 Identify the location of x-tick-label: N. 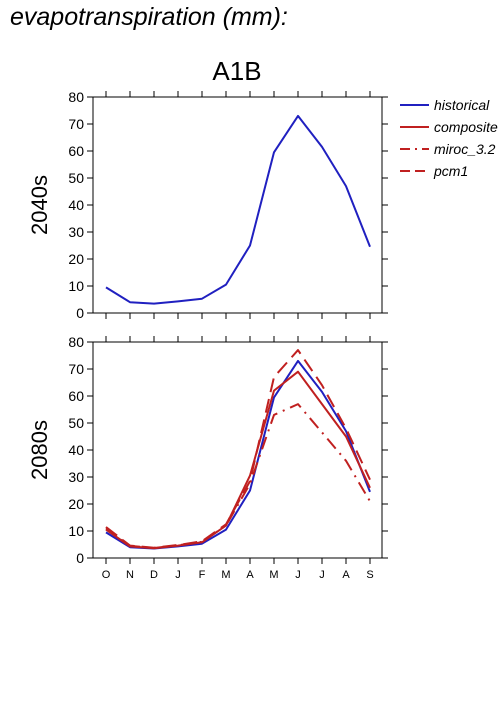
(130, 575).